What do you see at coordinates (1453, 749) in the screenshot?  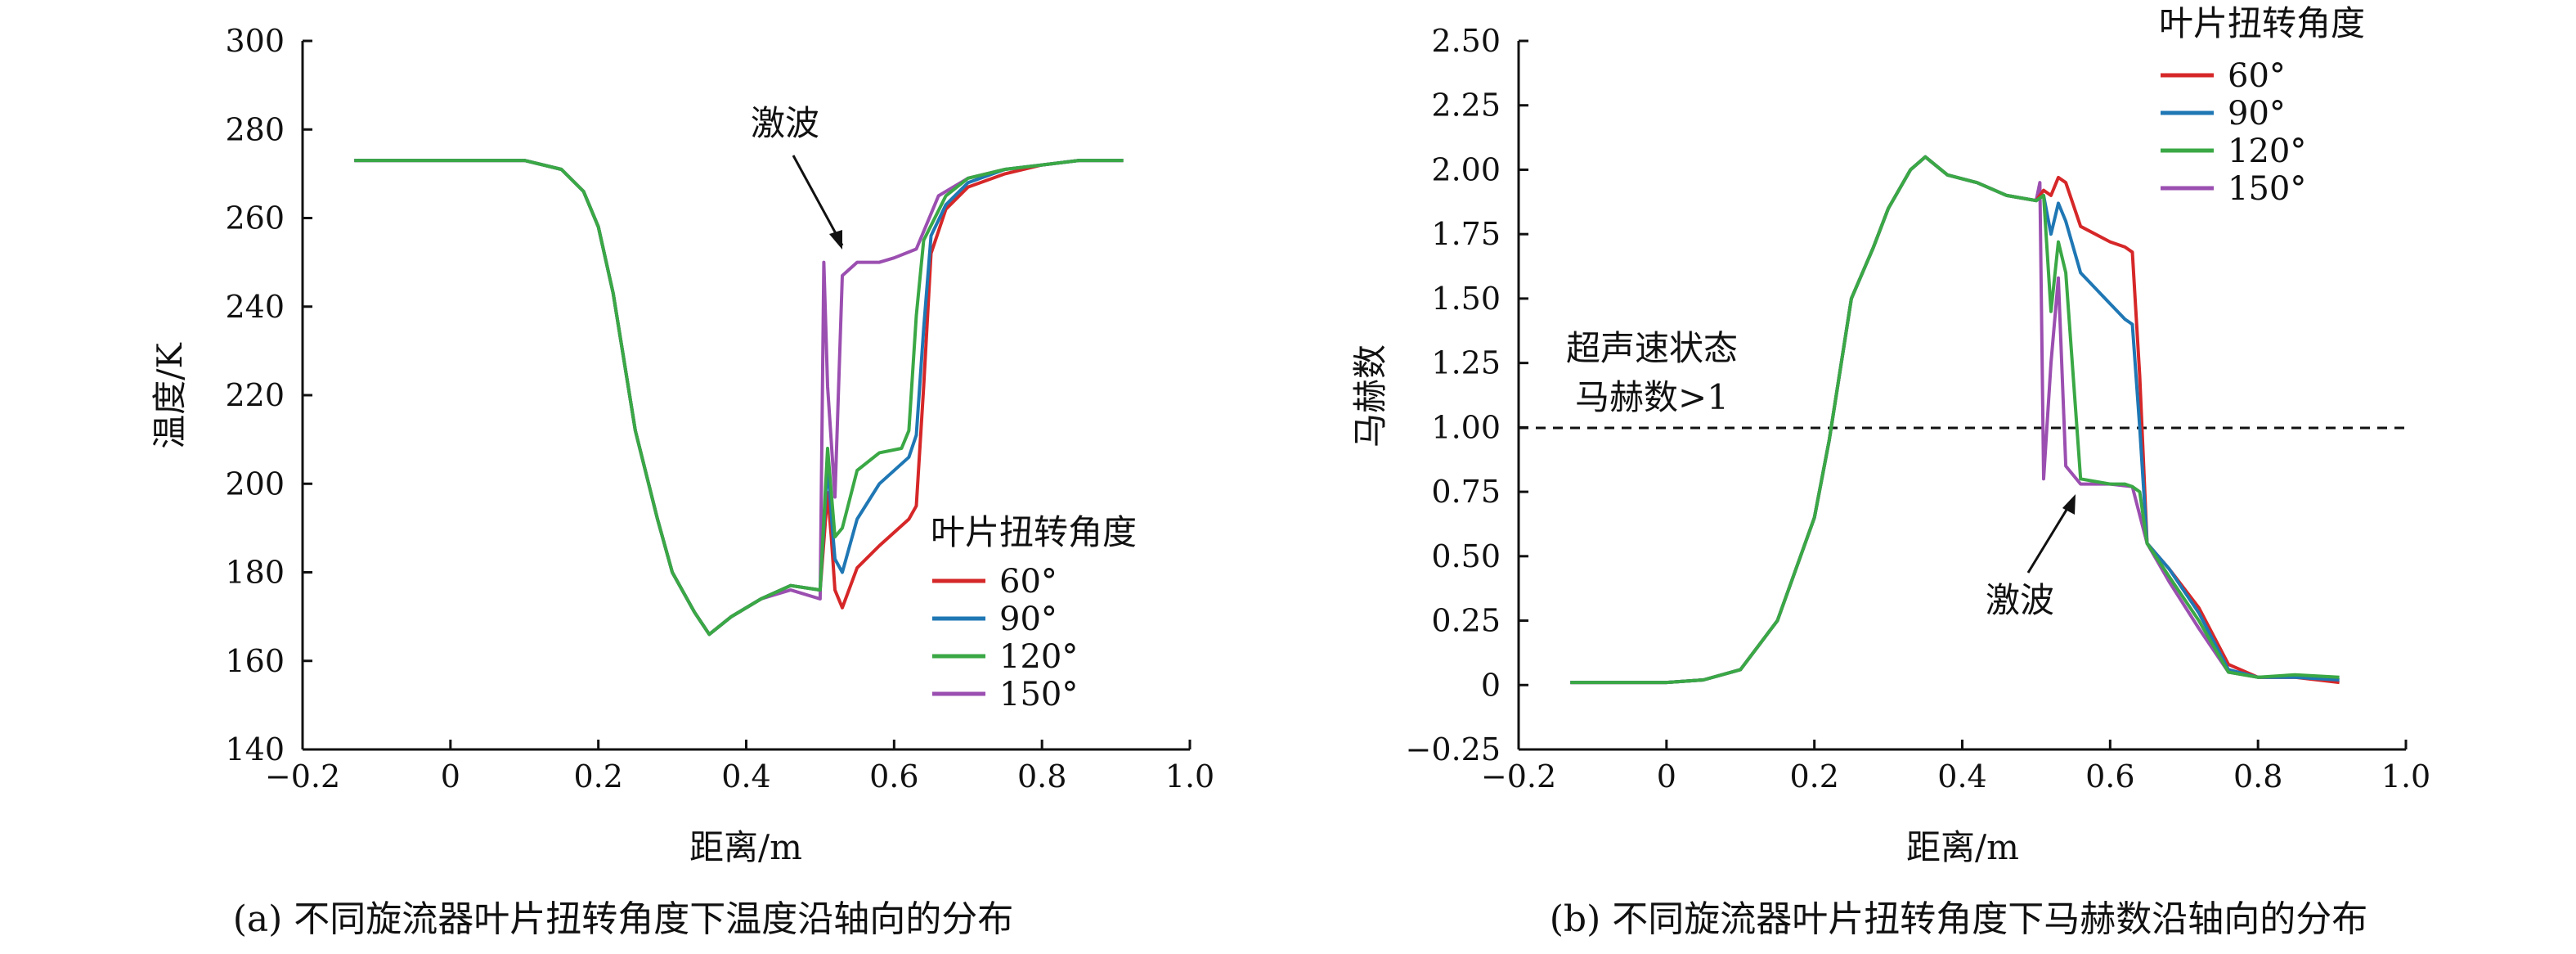 I see `chart-b-ytick-label: −0.25` at bounding box center [1453, 749].